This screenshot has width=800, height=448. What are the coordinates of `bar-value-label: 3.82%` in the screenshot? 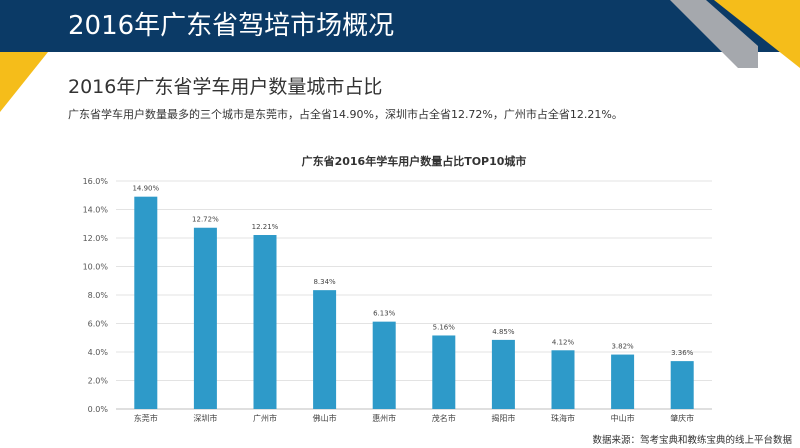 It's located at (622, 347).